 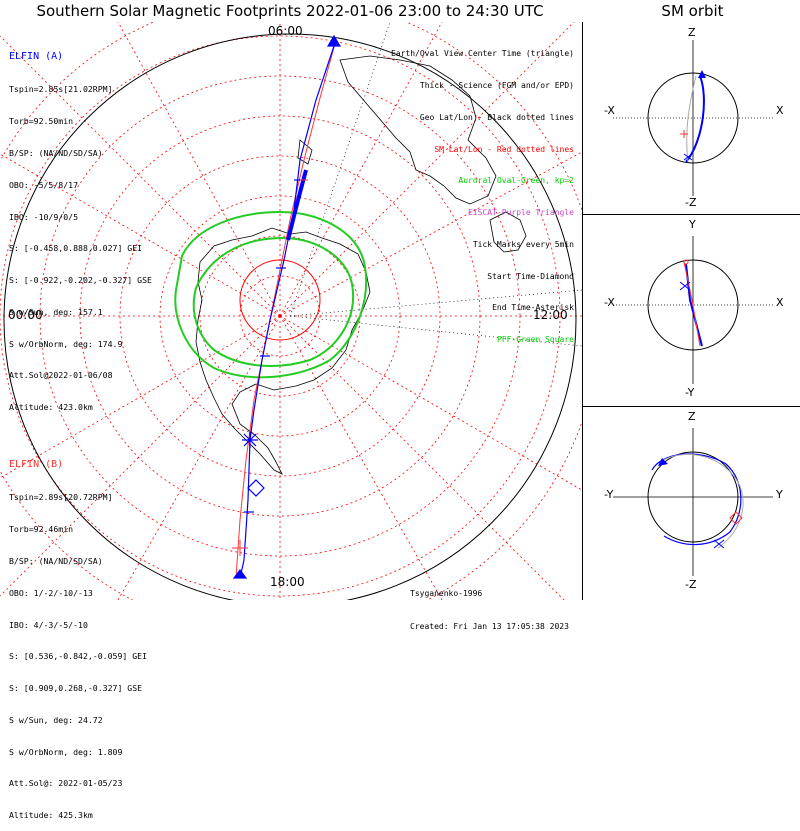 I want to click on mlt-label-bottom: 18:00, so click(x=287, y=582).